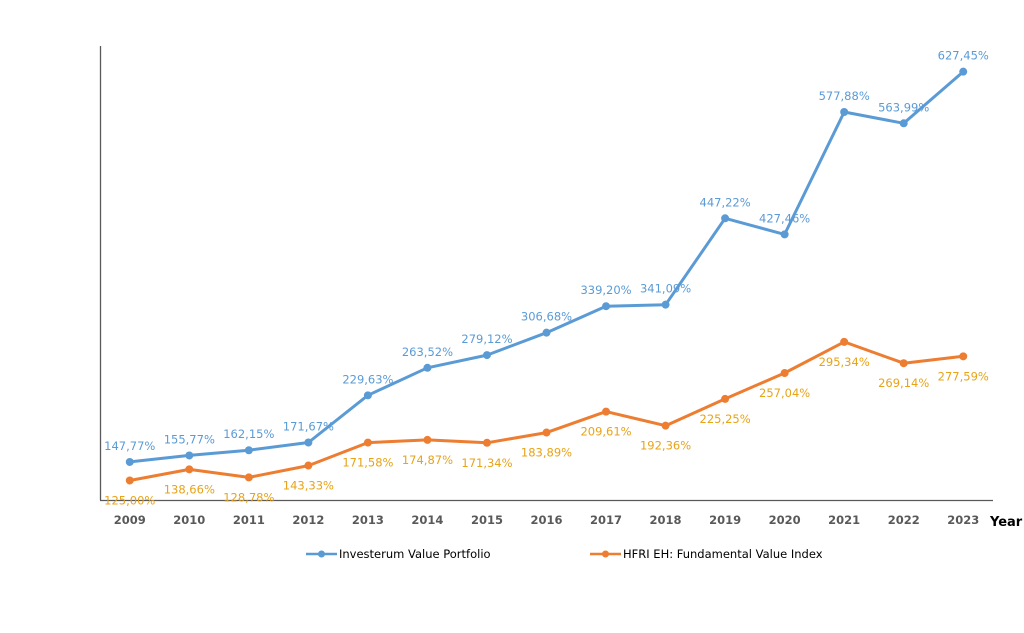  I want to click on data-label: 263,52%, so click(427, 352).